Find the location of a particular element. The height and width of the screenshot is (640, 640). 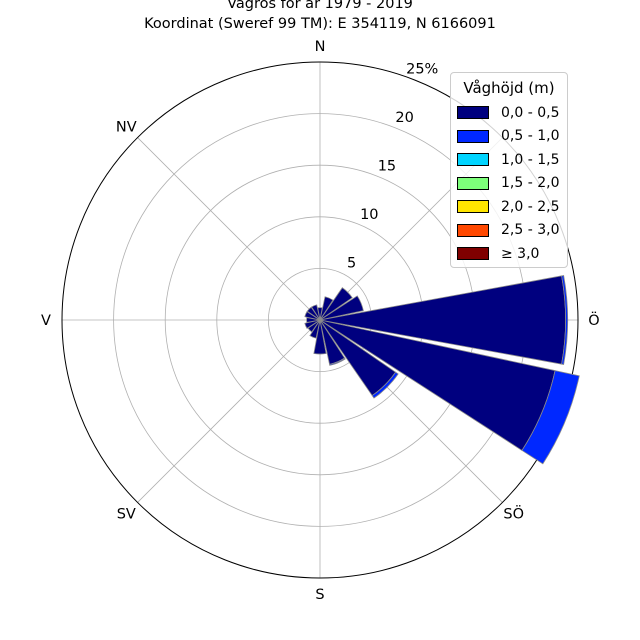

direction-label: V is located at coordinates (46, 321).